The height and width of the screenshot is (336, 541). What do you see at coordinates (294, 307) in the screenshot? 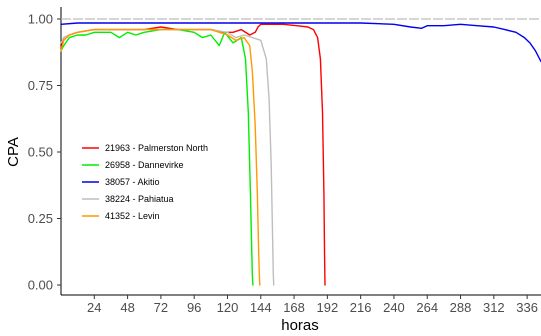
I see `x-tick-label: 168` at bounding box center [294, 307].